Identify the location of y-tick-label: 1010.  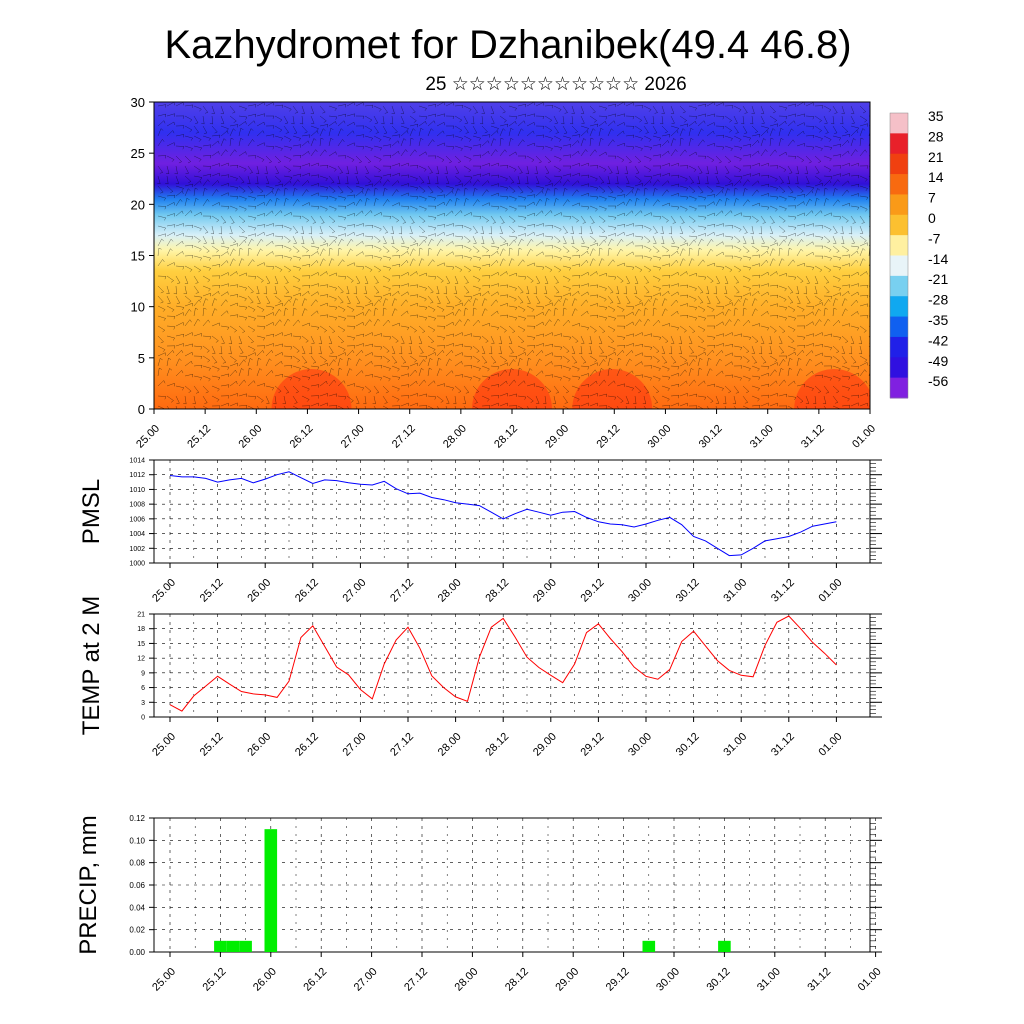
(137, 490).